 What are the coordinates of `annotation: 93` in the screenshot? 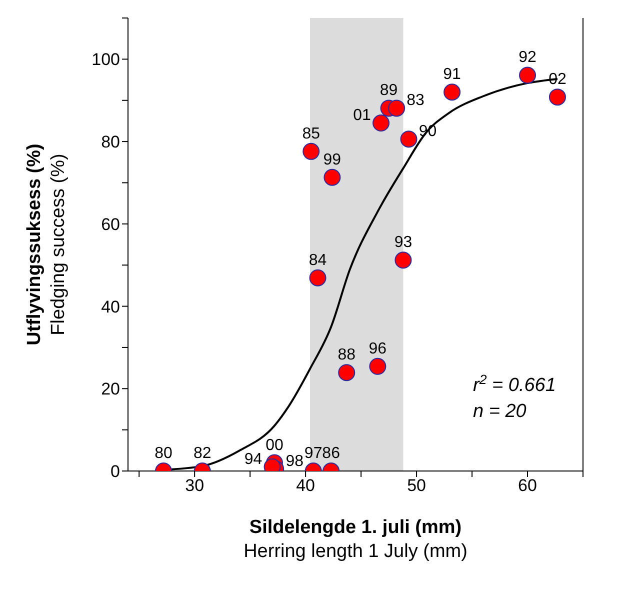 It's located at (403, 243).